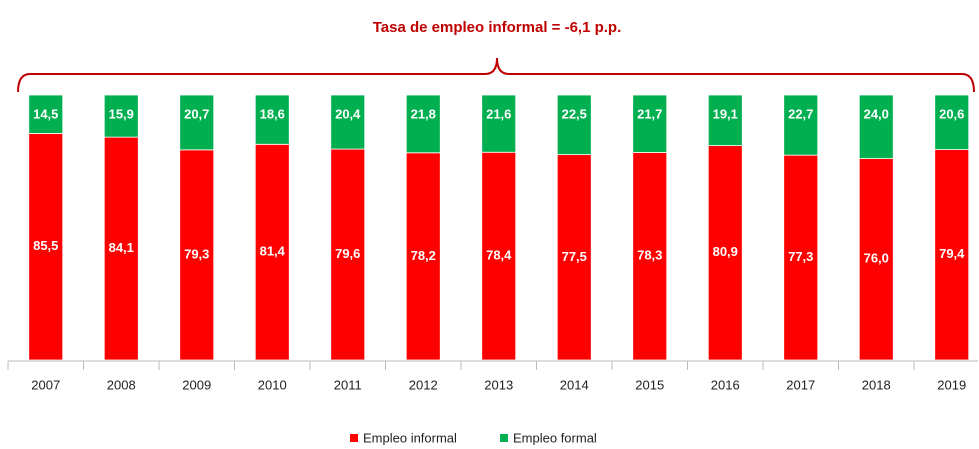 This screenshot has width=979, height=449. I want to click on x-tick-label: 2012, so click(423, 384).